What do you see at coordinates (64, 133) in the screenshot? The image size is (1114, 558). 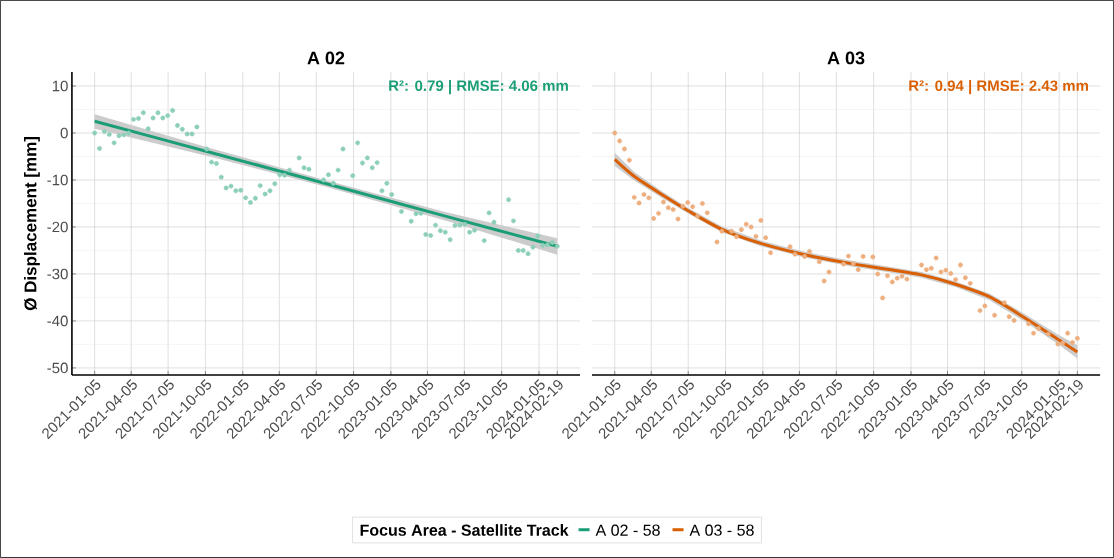 I see `y-tick-label: 0` at bounding box center [64, 133].